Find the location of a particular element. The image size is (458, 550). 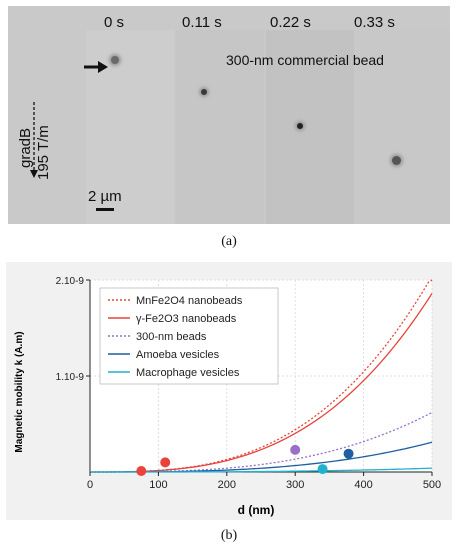

x-tick-label: 500 is located at coordinates (432, 485).